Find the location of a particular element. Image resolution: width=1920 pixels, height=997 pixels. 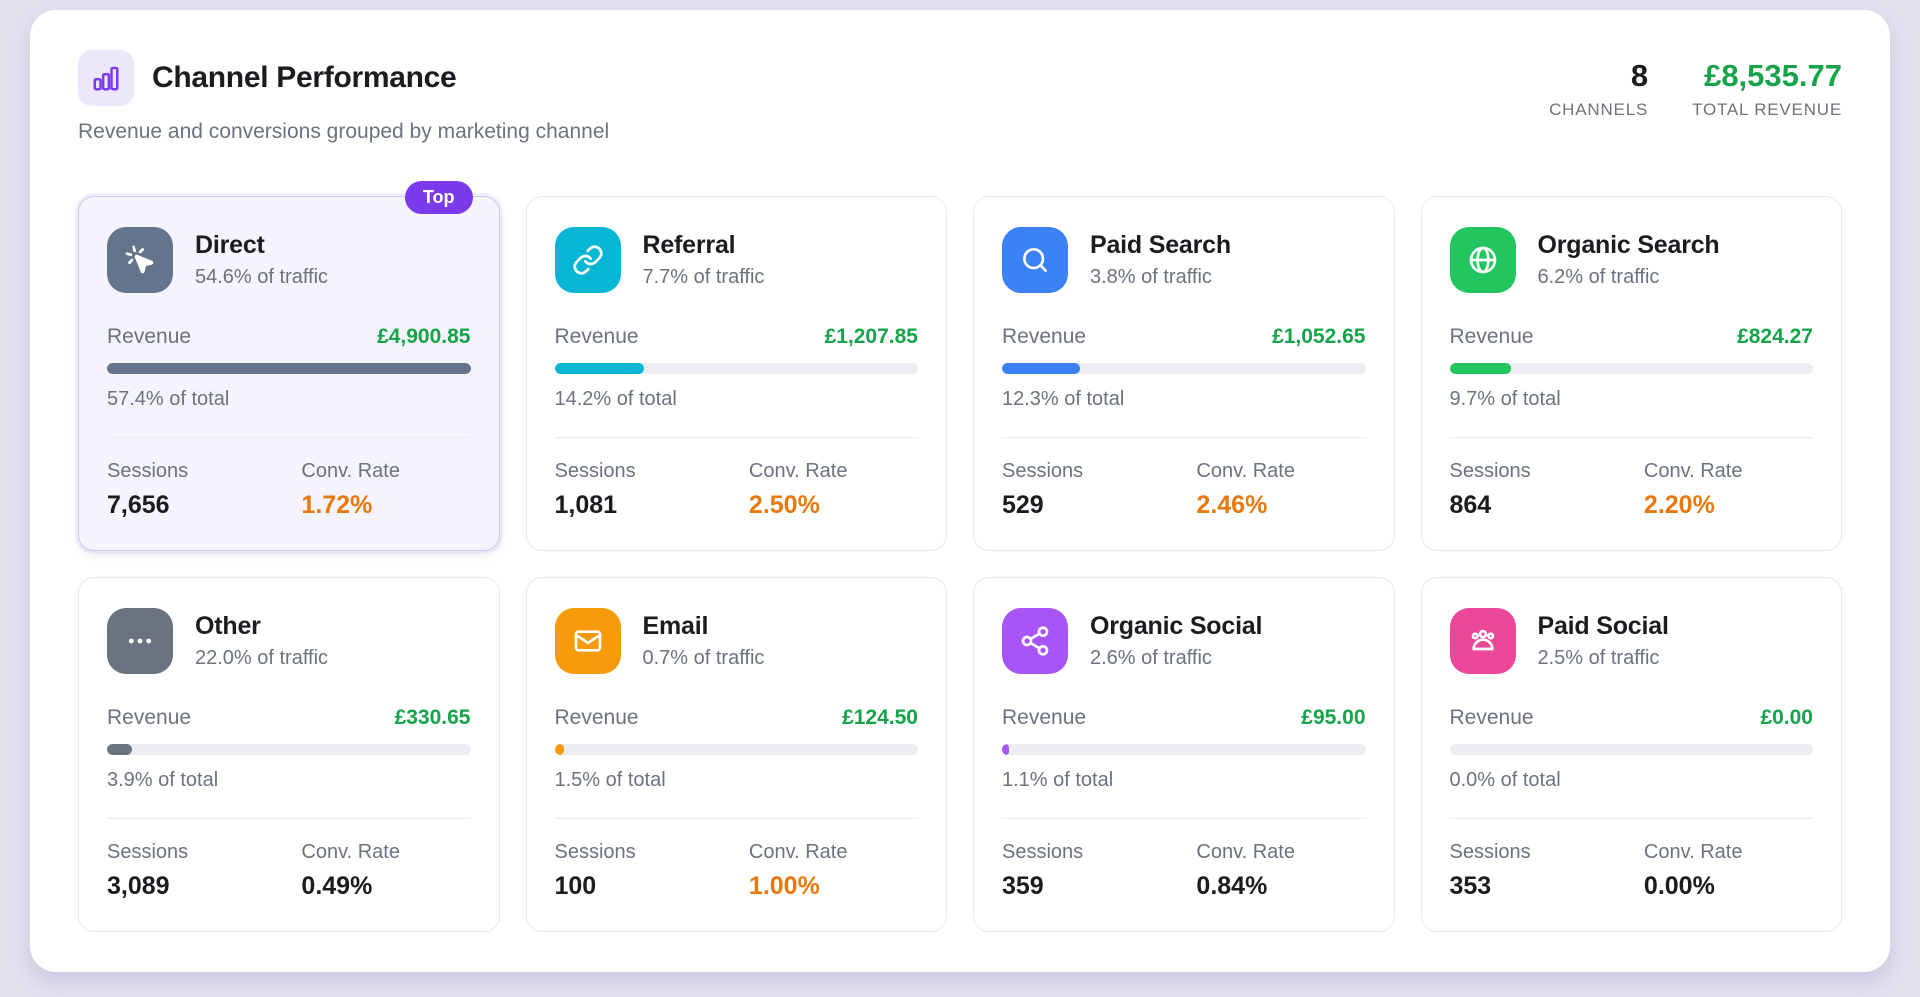

channel-name: Direct is located at coordinates (230, 245).